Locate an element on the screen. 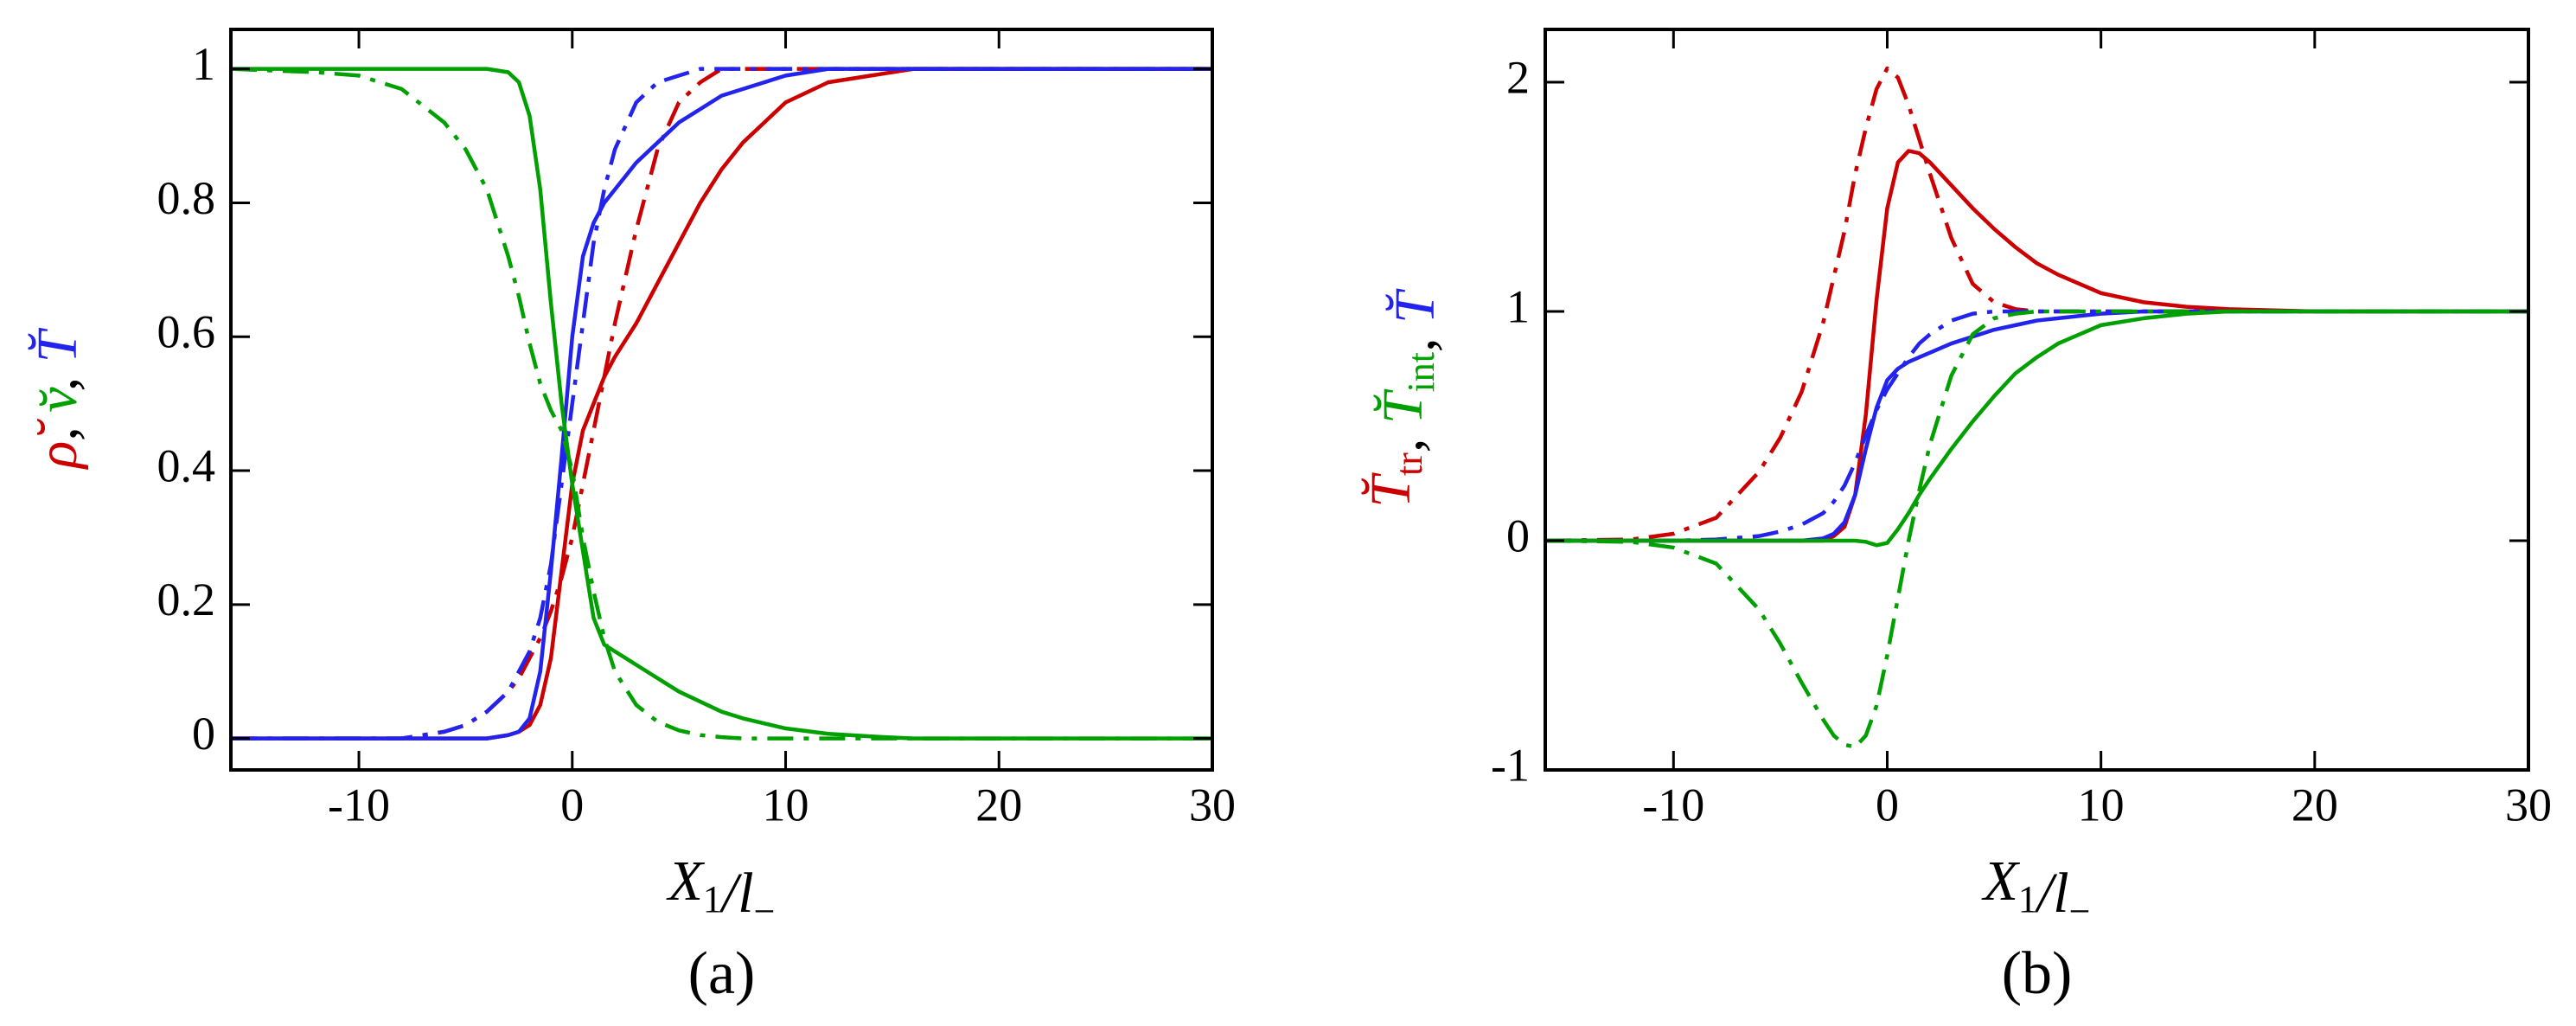 The width and height of the screenshot is (2576, 1026). y-axis-label: T̆tr, T̆int, T̆ is located at coordinates (1403, 398).